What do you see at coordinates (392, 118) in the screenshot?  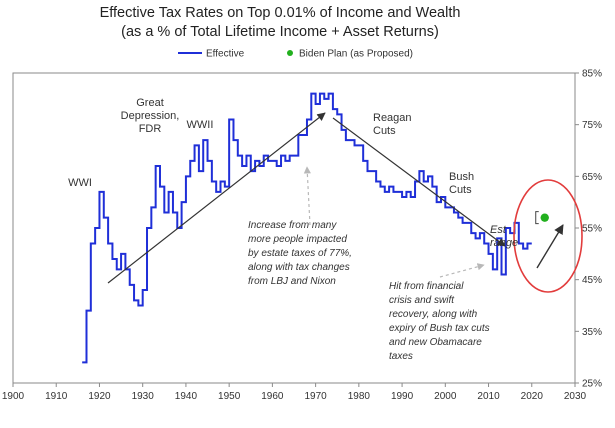 I see `annotation-line: Reagan` at bounding box center [392, 118].